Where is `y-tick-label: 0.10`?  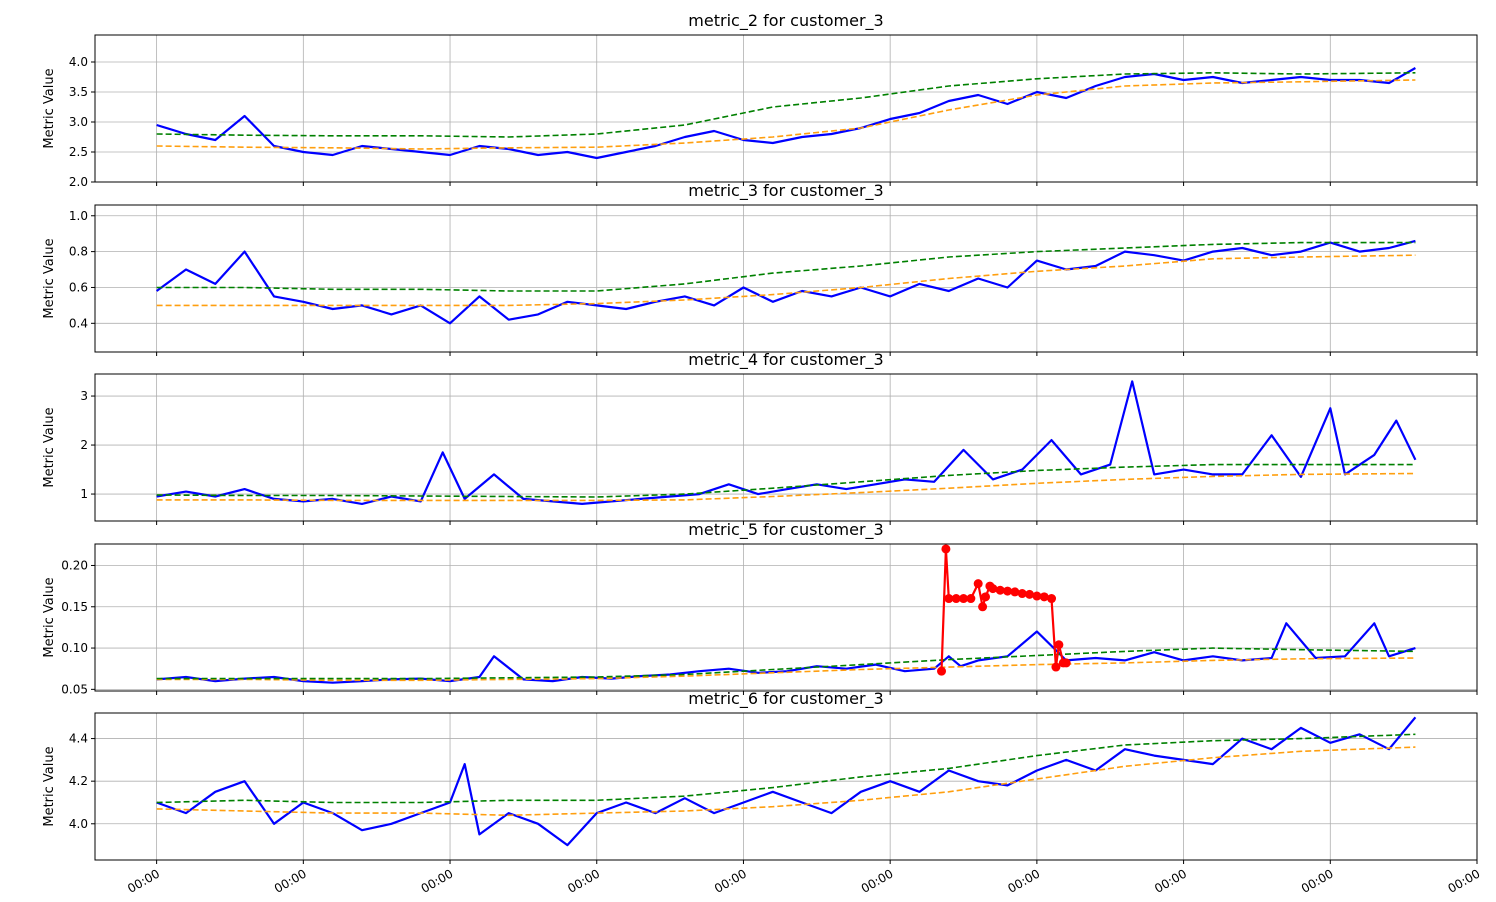 y-tick-label: 0.10 is located at coordinates (74, 648).